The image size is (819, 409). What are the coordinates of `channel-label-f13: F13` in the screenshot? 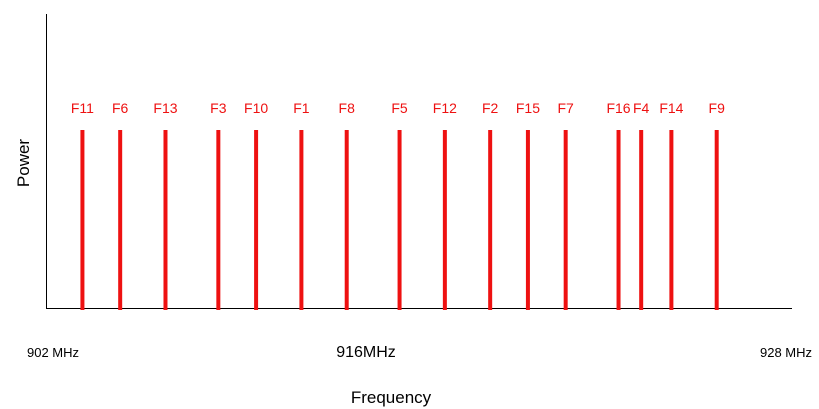 It's located at (165, 108).